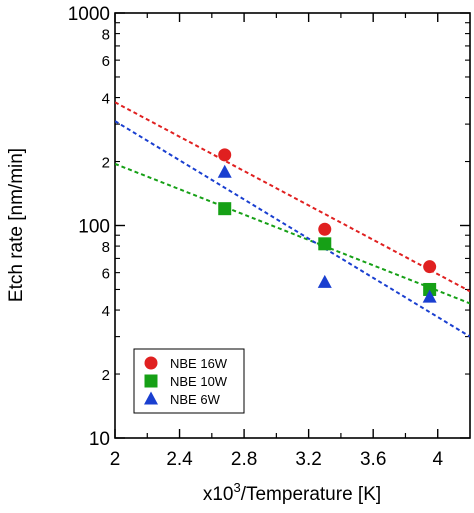  Describe the element at coordinates (244, 459) in the screenshot. I see `x-tick-label: 2.8` at that location.